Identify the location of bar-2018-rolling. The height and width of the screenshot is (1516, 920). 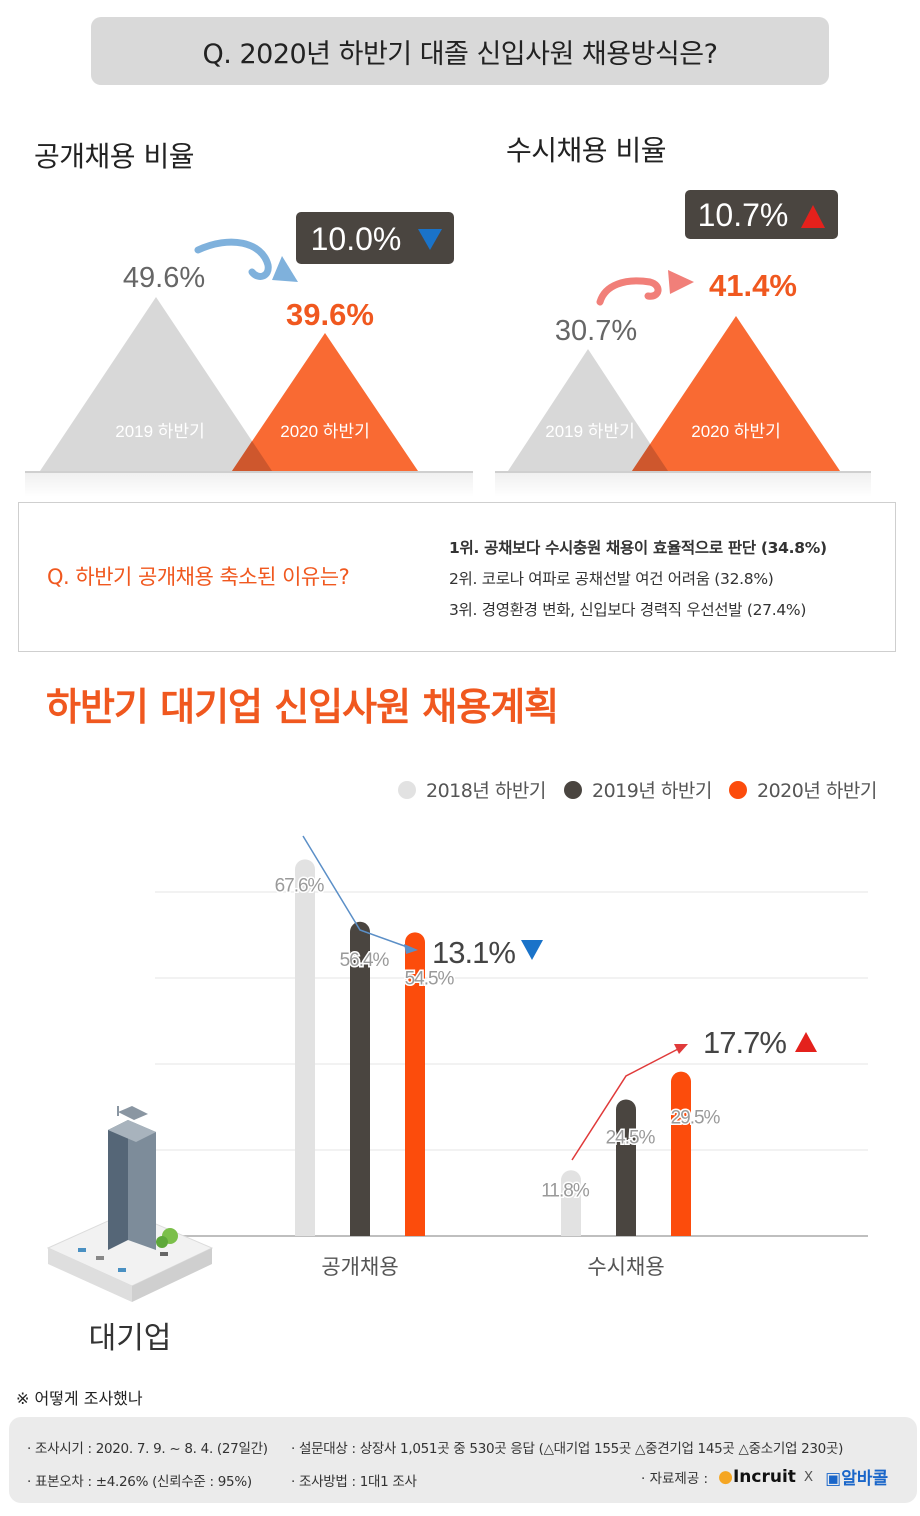
(571, 1203).